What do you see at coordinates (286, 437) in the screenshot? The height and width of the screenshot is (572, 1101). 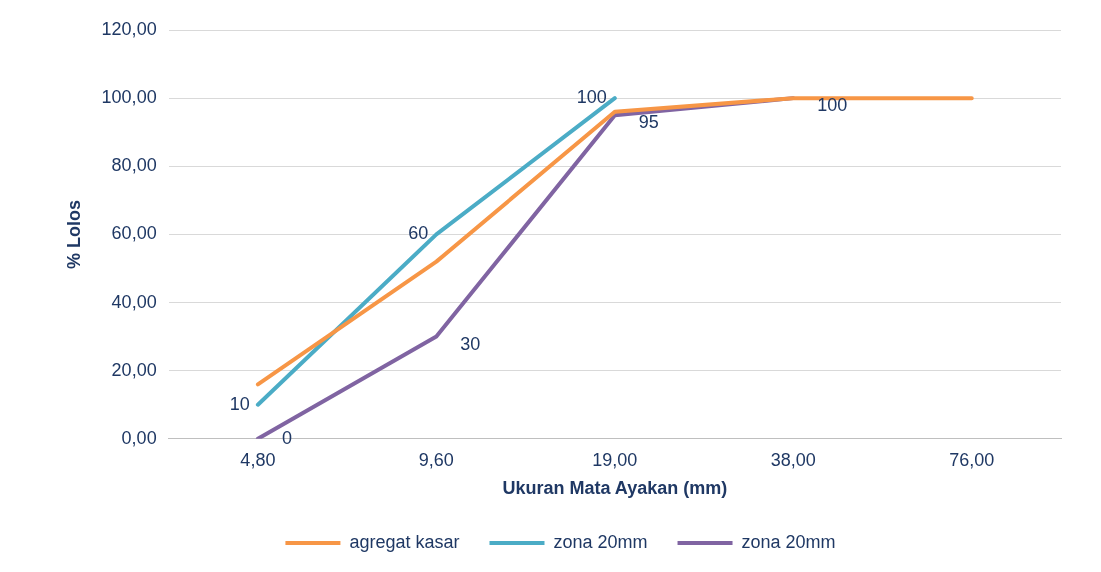 I see `data-label: 0` at bounding box center [286, 437].